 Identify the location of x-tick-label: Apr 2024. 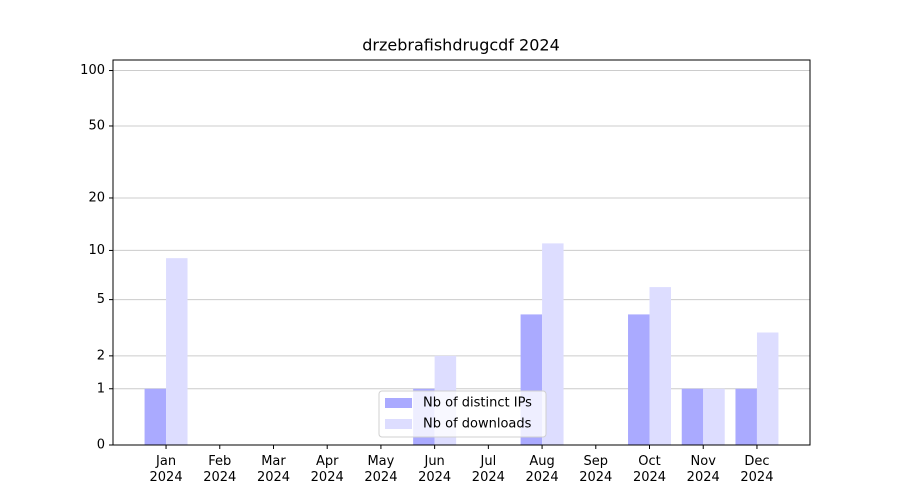
(327, 469).